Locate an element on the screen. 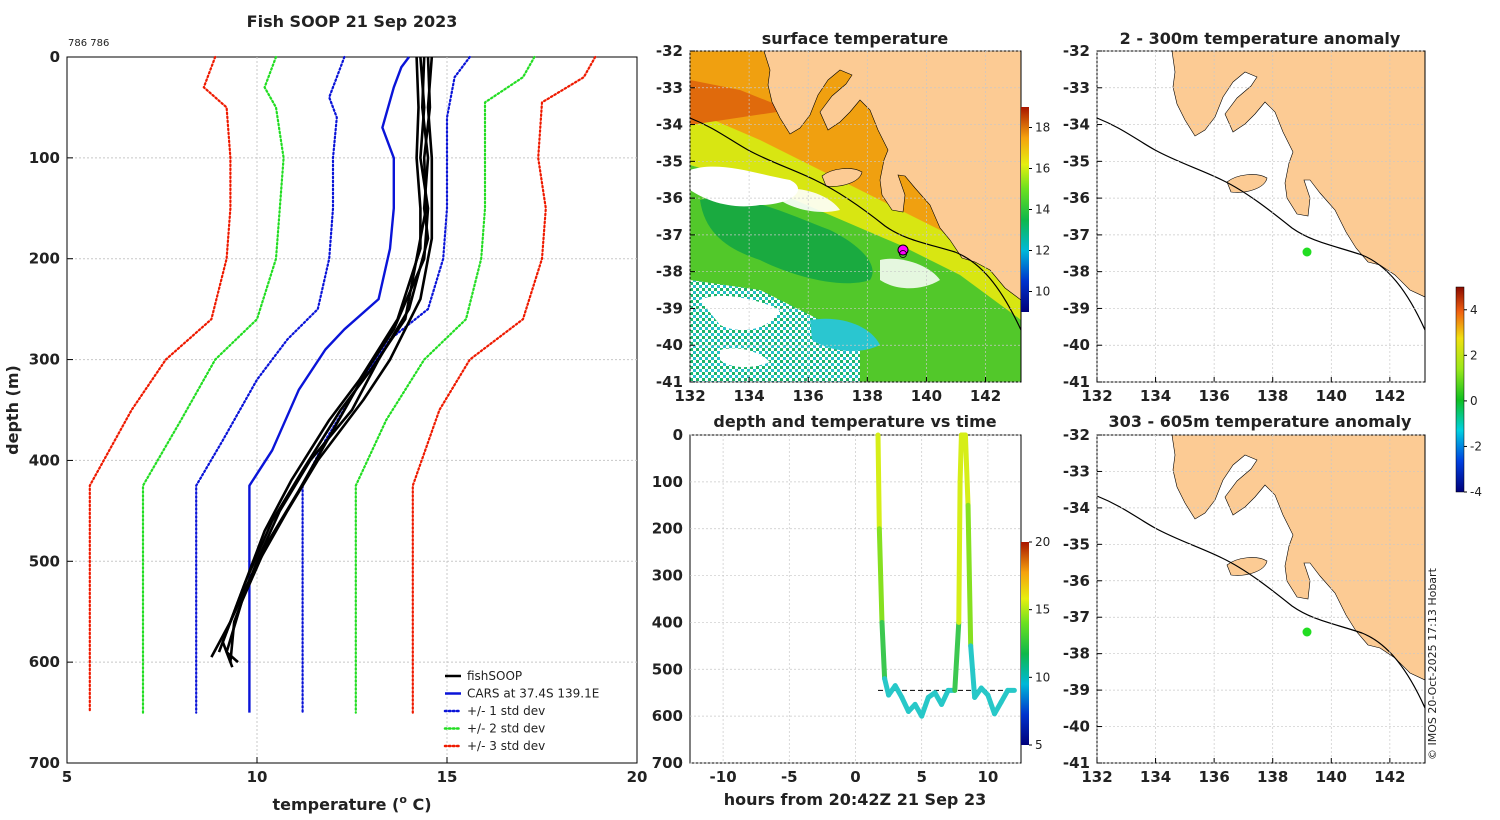 This screenshot has height=820, width=1500. colorbar-tick-label: 18 is located at coordinates (1042, 128).